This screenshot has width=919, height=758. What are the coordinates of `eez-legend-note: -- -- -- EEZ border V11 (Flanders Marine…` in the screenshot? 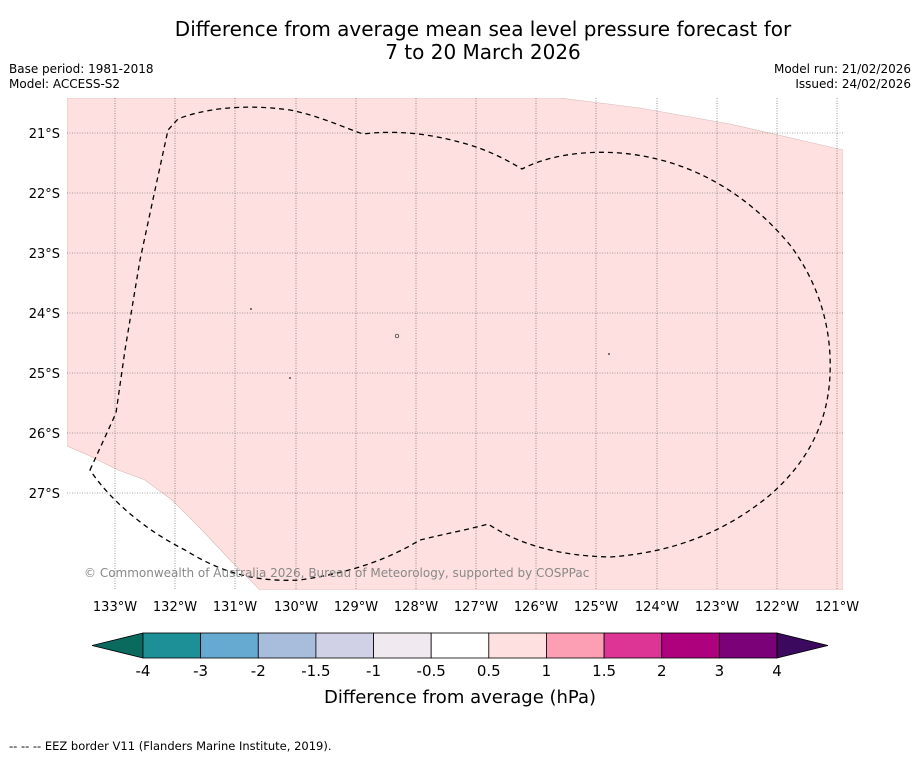 It's located at (170, 746).